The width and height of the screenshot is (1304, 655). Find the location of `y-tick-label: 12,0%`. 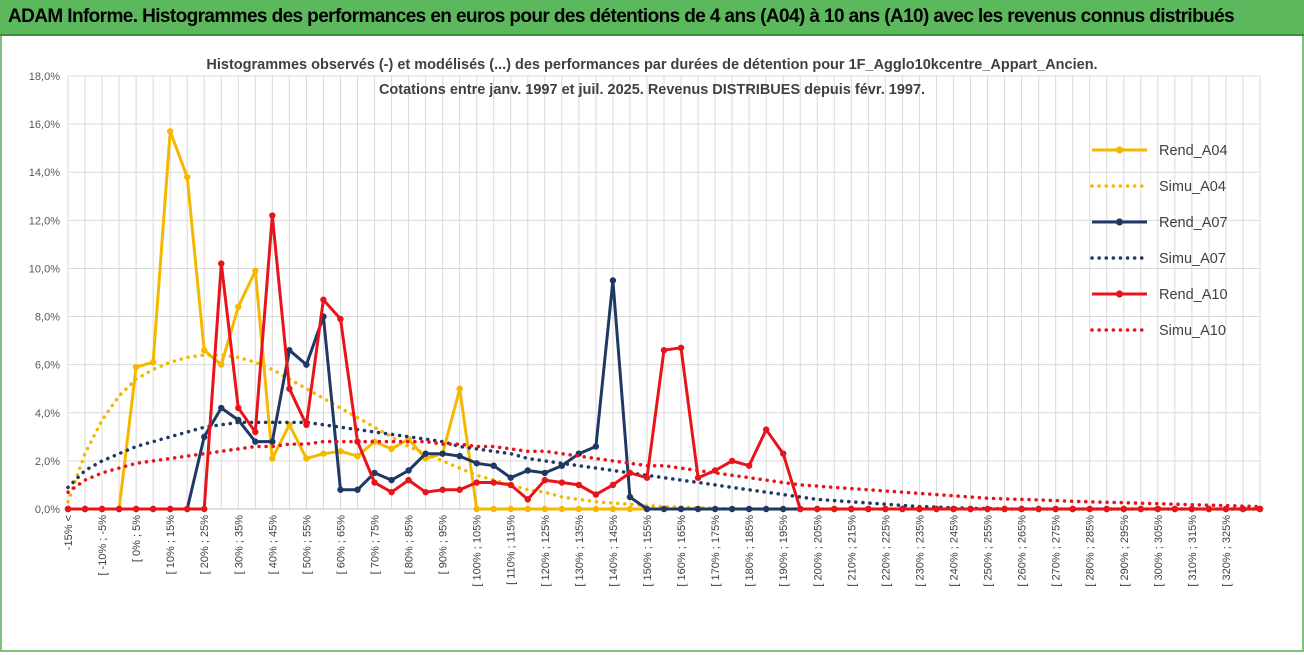

y-tick-label: 12,0% is located at coordinates (44, 221).